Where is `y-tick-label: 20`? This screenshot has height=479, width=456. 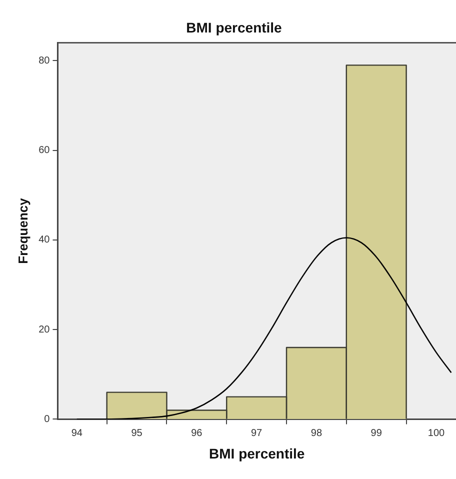 y-tick-label: 20 is located at coordinates (44, 330).